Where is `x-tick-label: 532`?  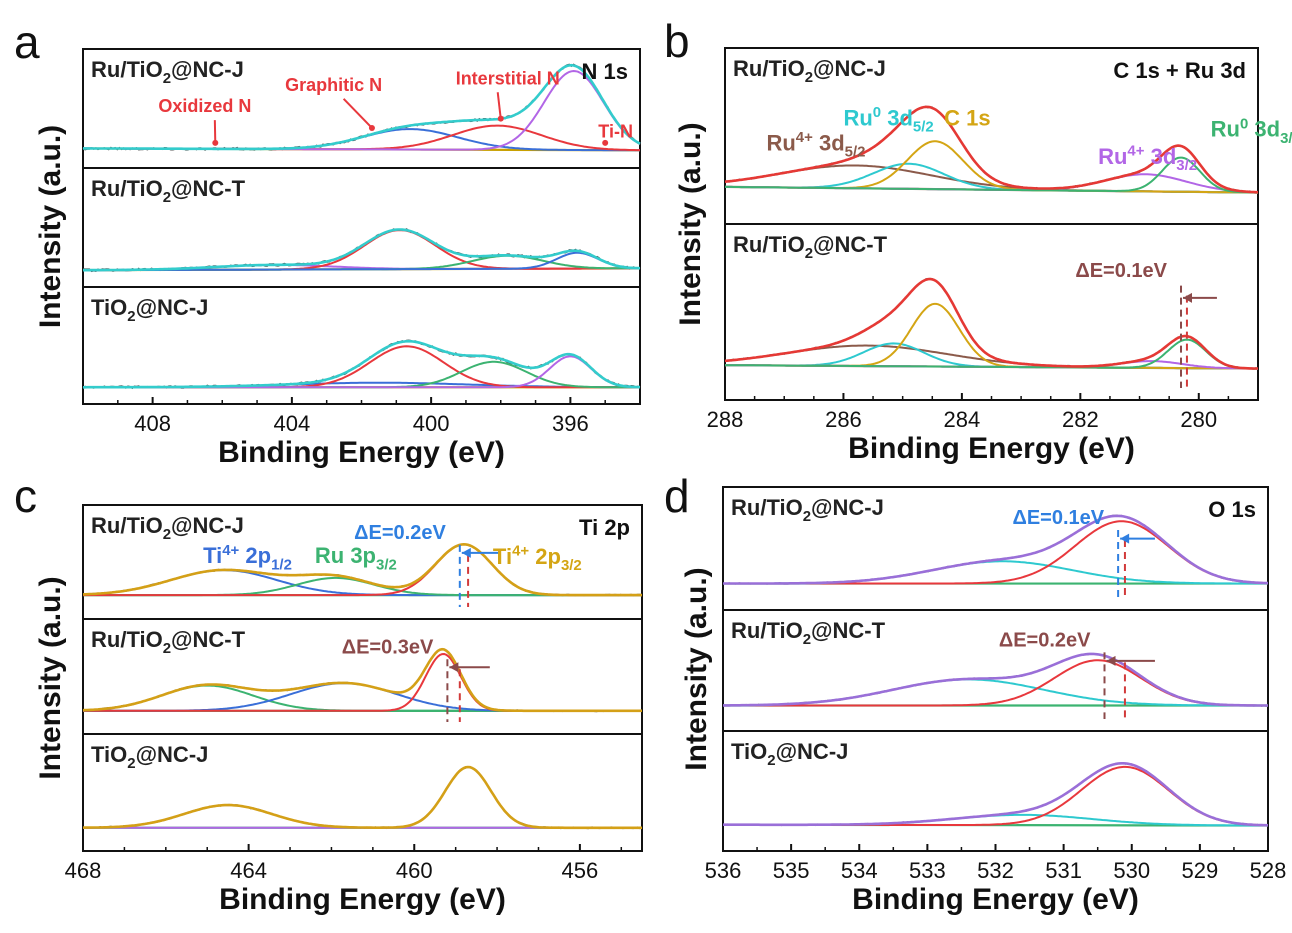
x-tick-label: 532 is located at coordinates (995, 870).